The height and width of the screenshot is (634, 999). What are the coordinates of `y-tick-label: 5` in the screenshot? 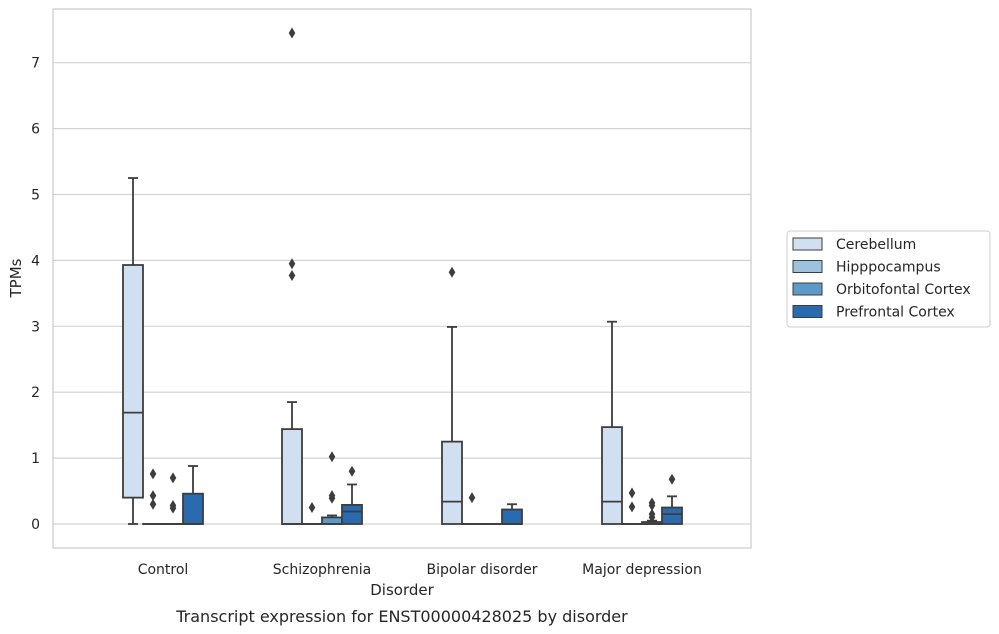 It's located at (35, 196).